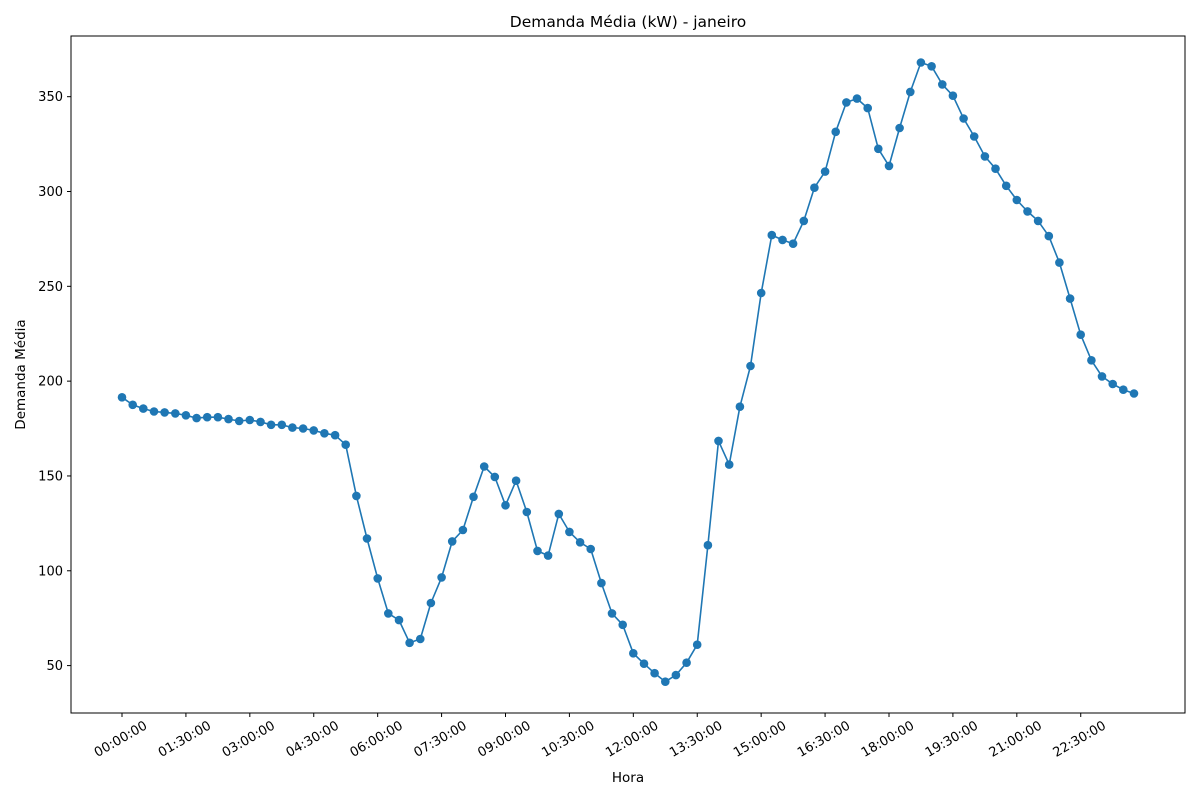 The height and width of the screenshot is (804, 1200). What do you see at coordinates (441, 739) in the screenshot?
I see `x-tick-label: 07:30:00` at bounding box center [441, 739].